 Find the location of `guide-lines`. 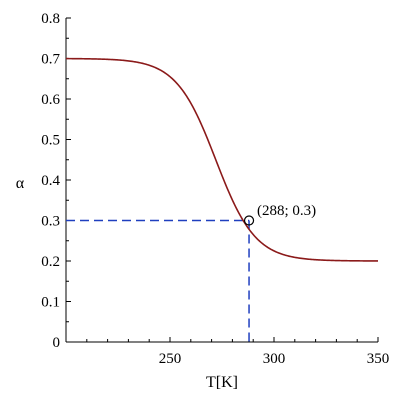

guide-lines is located at coordinates (158, 280).